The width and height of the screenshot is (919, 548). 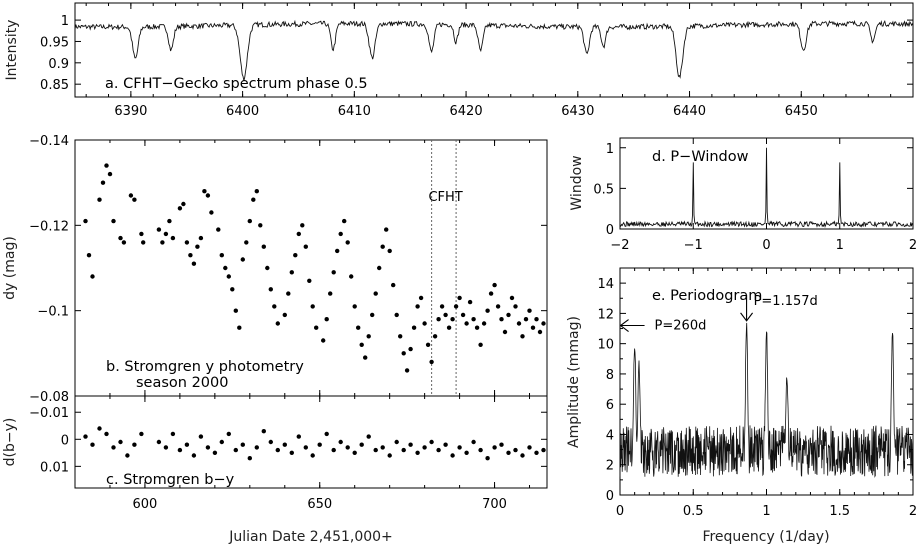 I want to click on panel-a-title: a. CFHT−Gecko spectrum phase 0.5, so click(x=236, y=84).